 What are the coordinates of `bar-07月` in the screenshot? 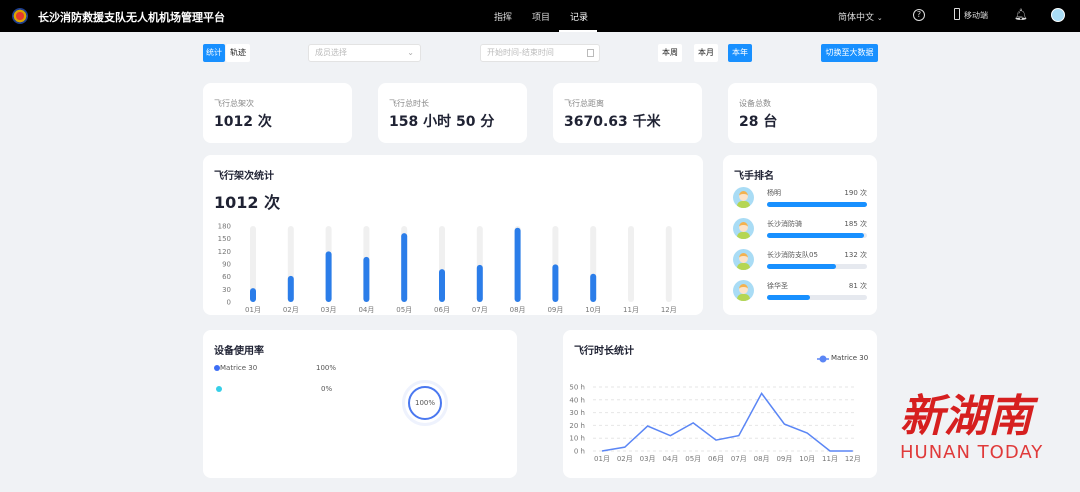 It's located at (479, 283).